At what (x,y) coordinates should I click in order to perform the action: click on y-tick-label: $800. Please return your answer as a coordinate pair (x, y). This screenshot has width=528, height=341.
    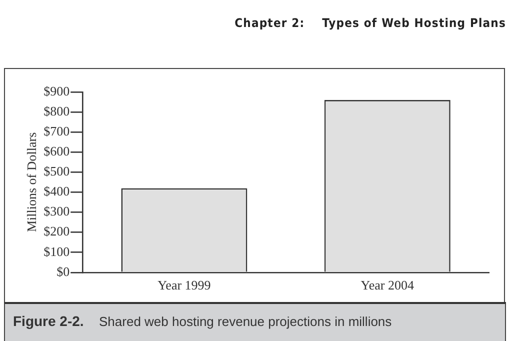
    Looking at the image, I should click on (57, 110).